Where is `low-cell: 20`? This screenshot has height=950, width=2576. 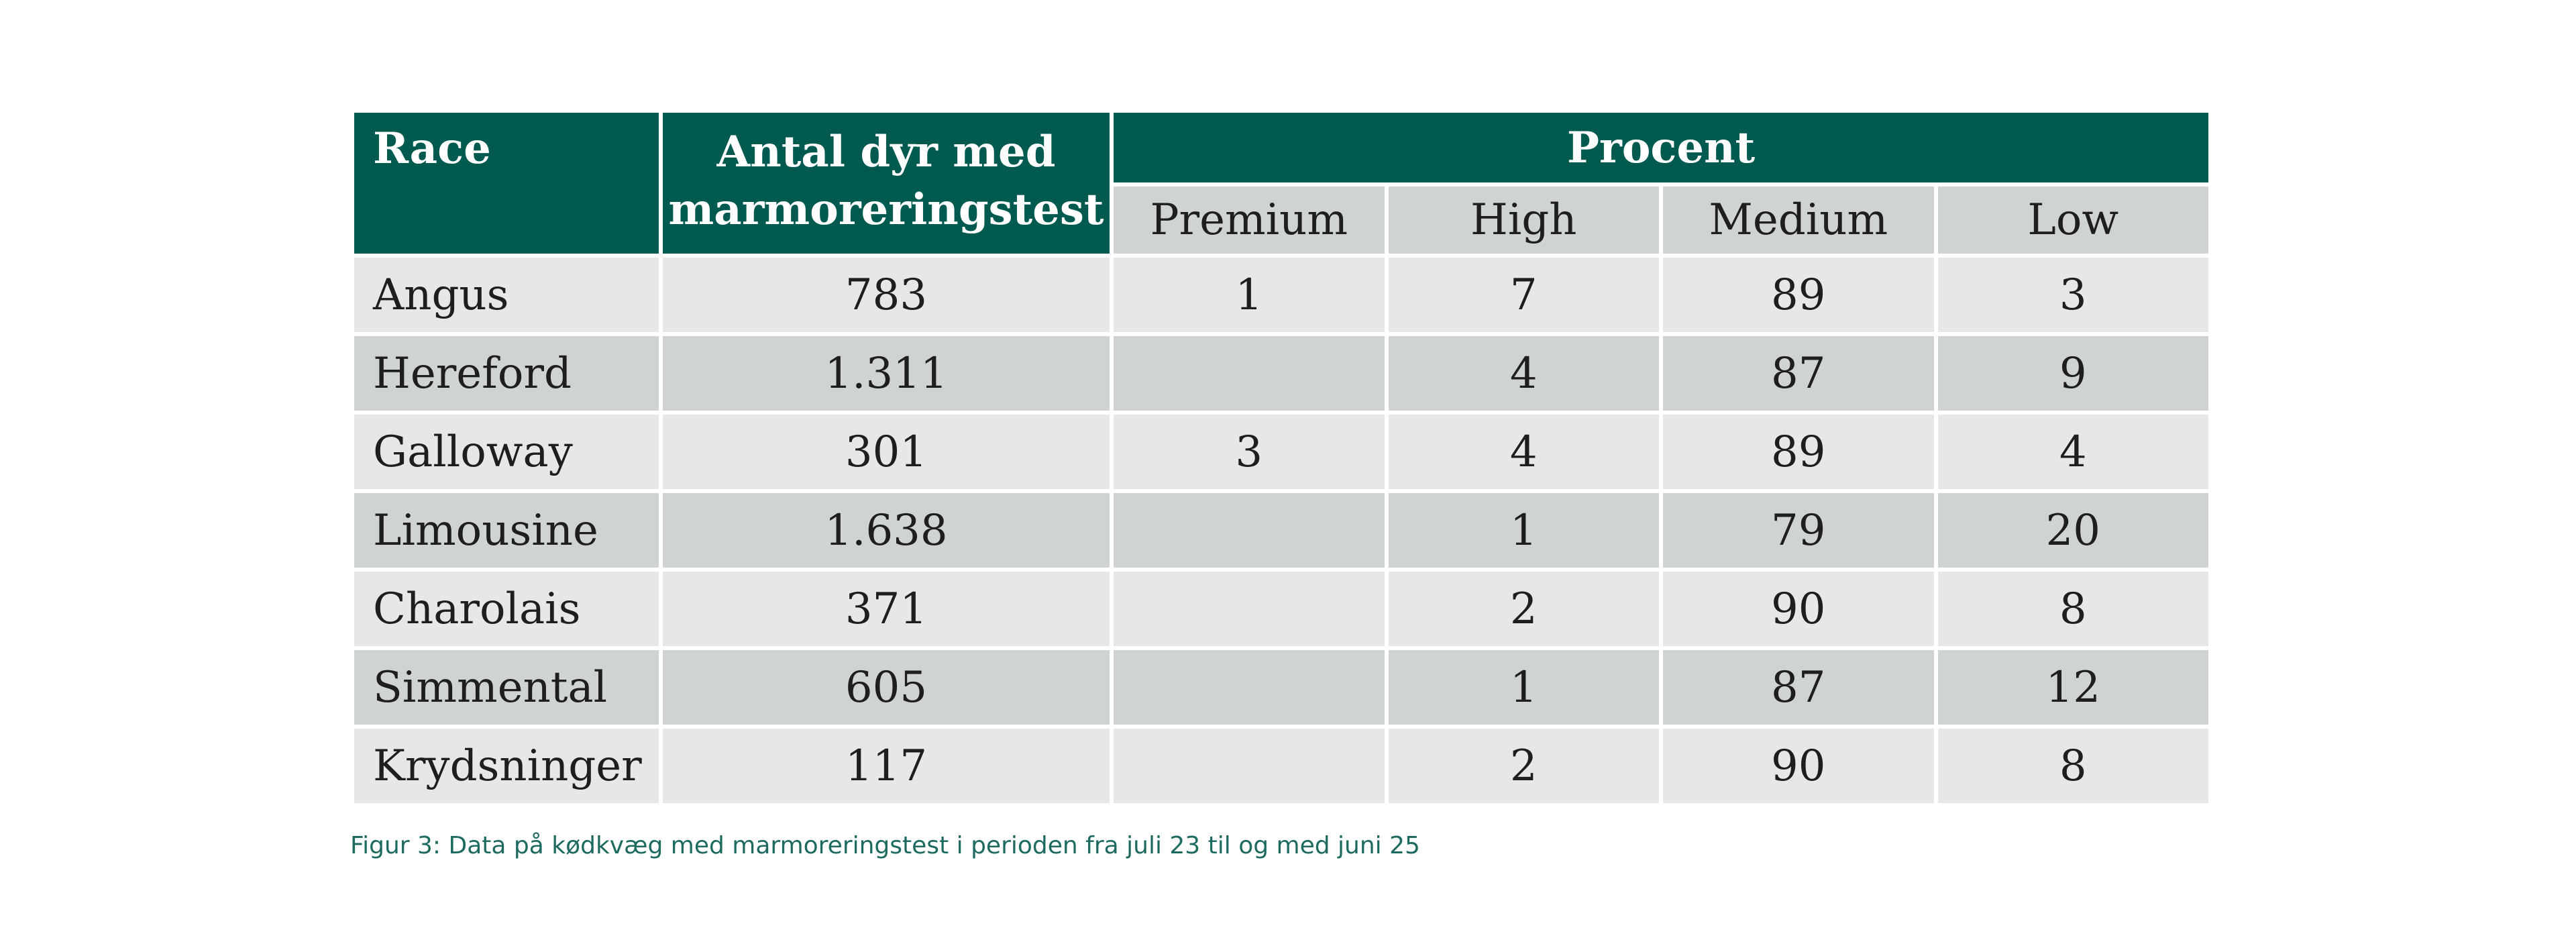
low-cell: 20 is located at coordinates (2073, 530).